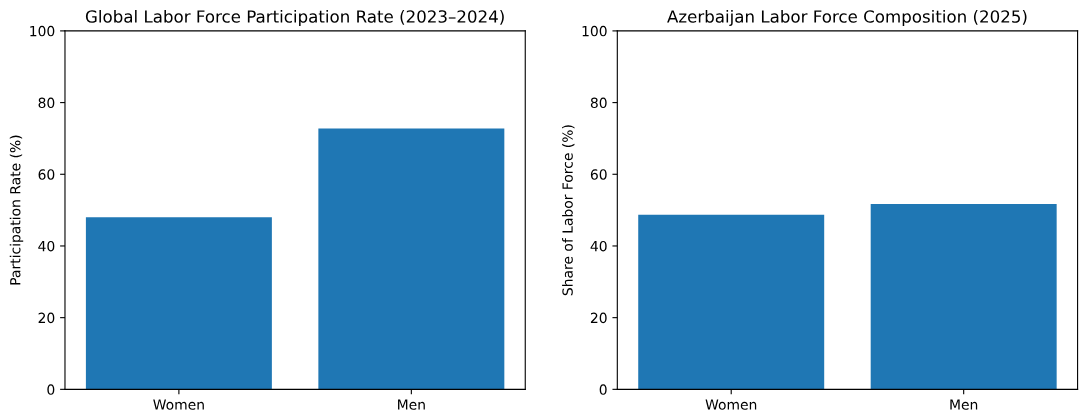 This screenshot has width=1083, height=412. I want to click on y-axis-title: Participation Rate (%), so click(16, 210).